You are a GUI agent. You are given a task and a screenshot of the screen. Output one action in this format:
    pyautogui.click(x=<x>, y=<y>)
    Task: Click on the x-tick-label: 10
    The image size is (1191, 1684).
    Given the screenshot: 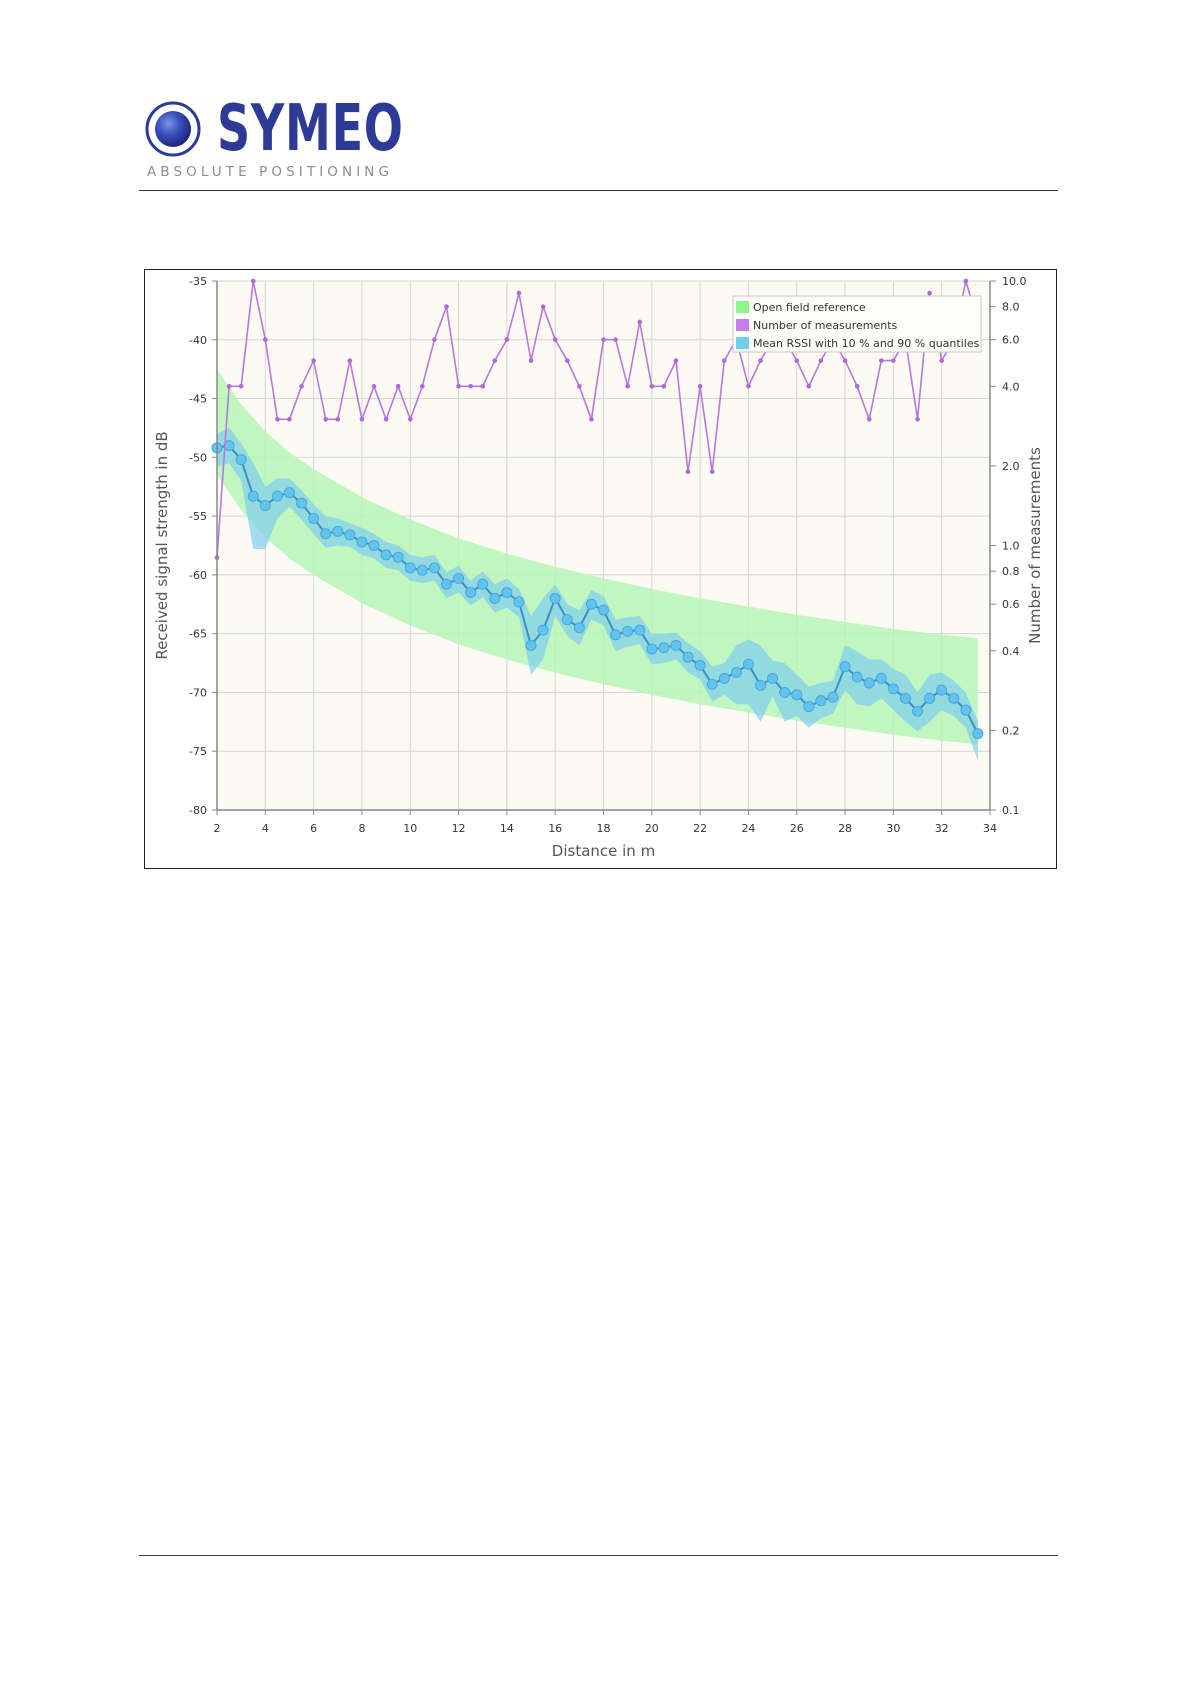 What is the action you would take?
    pyautogui.click(x=410, y=828)
    